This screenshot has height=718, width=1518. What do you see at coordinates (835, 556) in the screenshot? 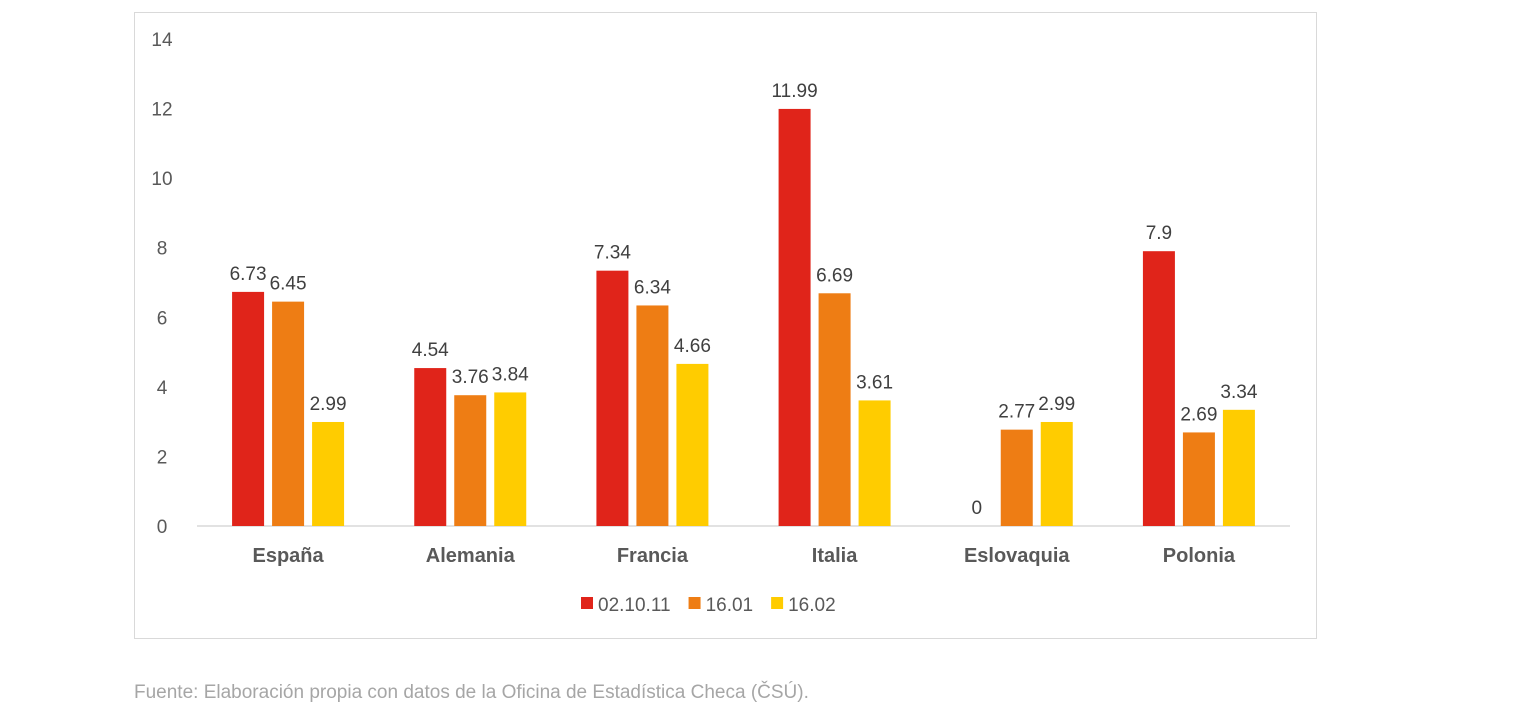
I see `x-category-label: Italia` at bounding box center [835, 556].